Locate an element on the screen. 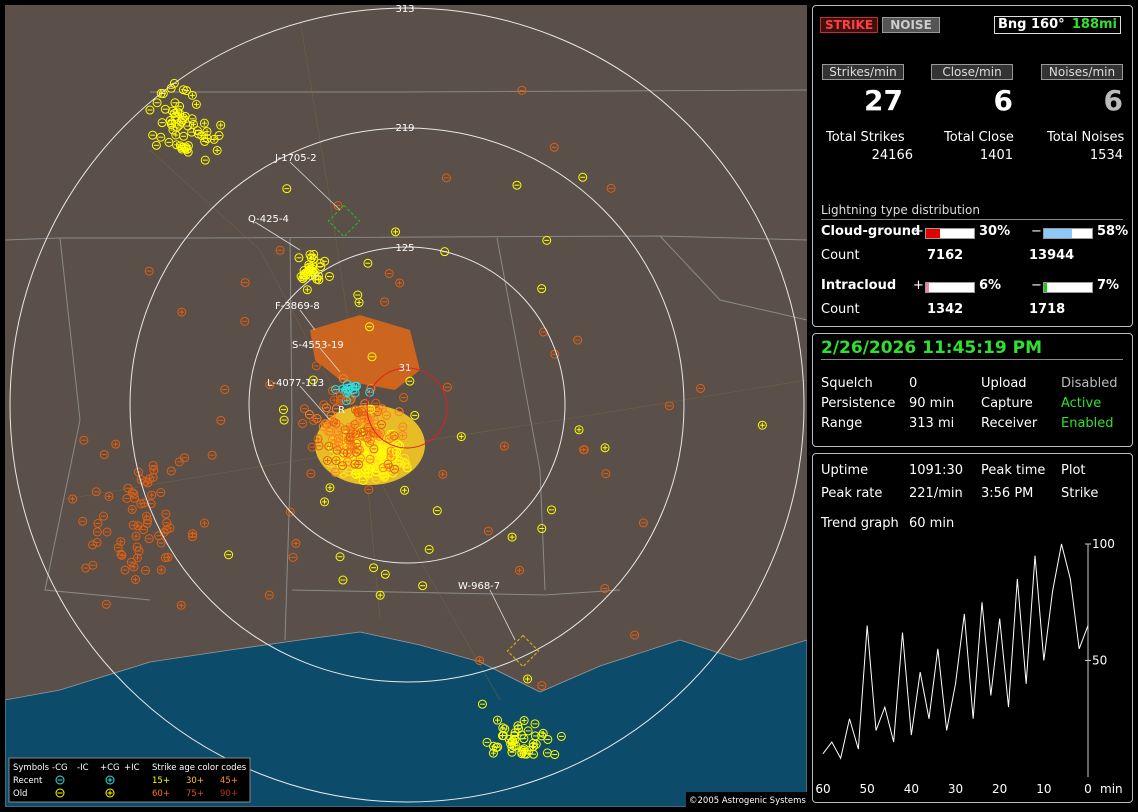 The width and height of the screenshot is (1138, 812). x-tick-label: 0 is located at coordinates (1088, 789).